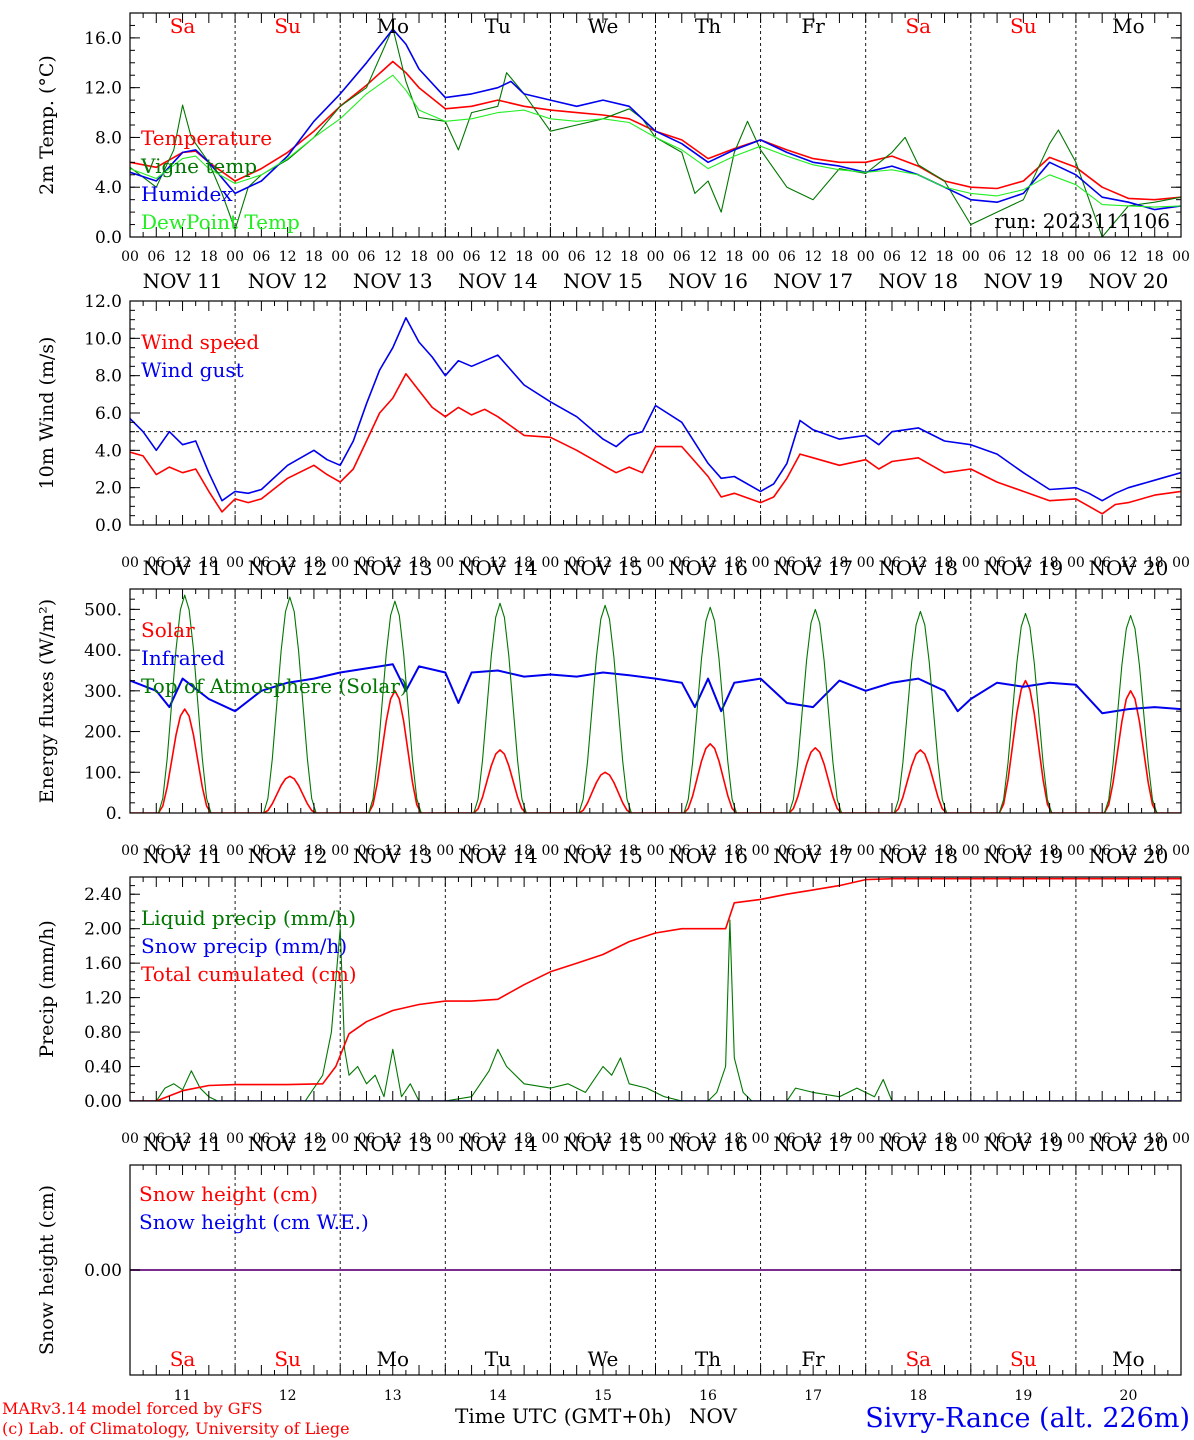  I want to click on date-label: NOV 13, so click(393, 281).